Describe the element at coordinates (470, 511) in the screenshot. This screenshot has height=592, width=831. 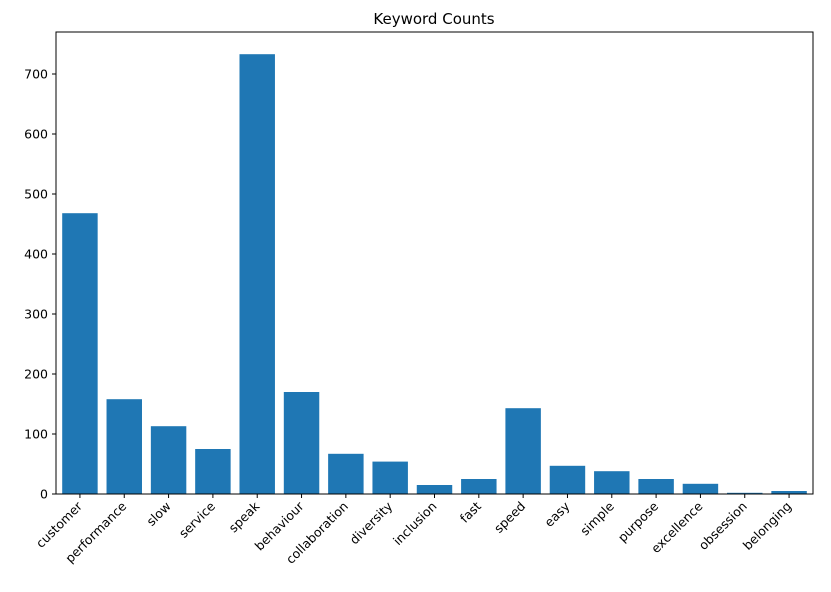
I see `x-tick-label: fast` at that location.